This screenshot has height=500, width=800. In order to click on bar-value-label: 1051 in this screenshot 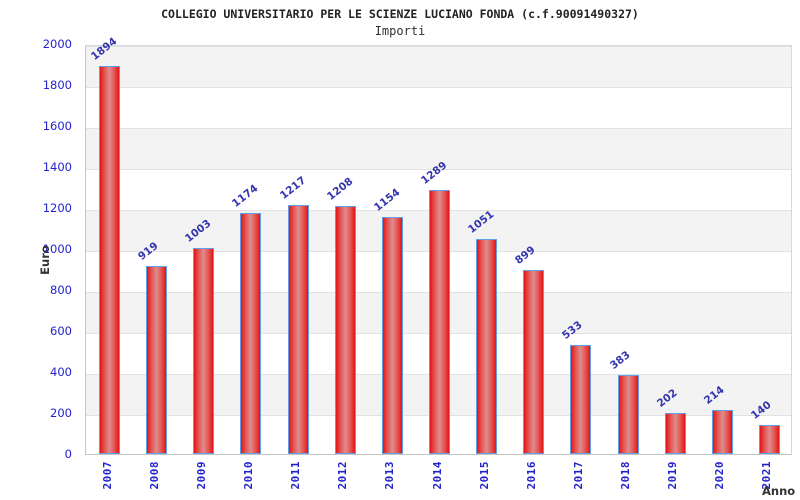, I will do `click(481, 221)`.